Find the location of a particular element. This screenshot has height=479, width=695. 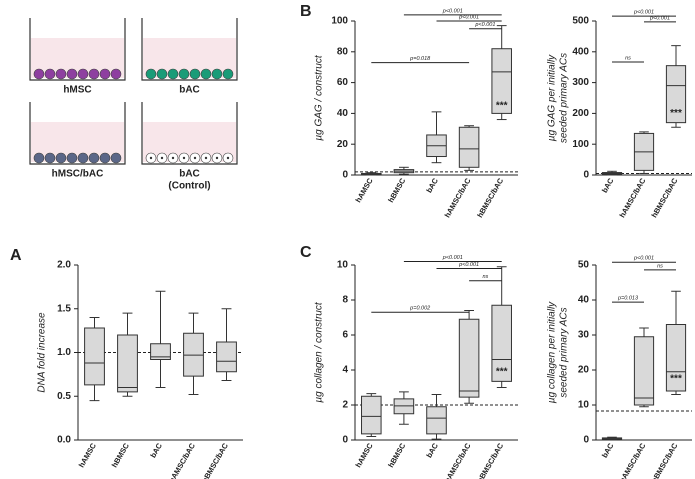

y-tick-label: 1.0 is located at coordinates (64, 352).